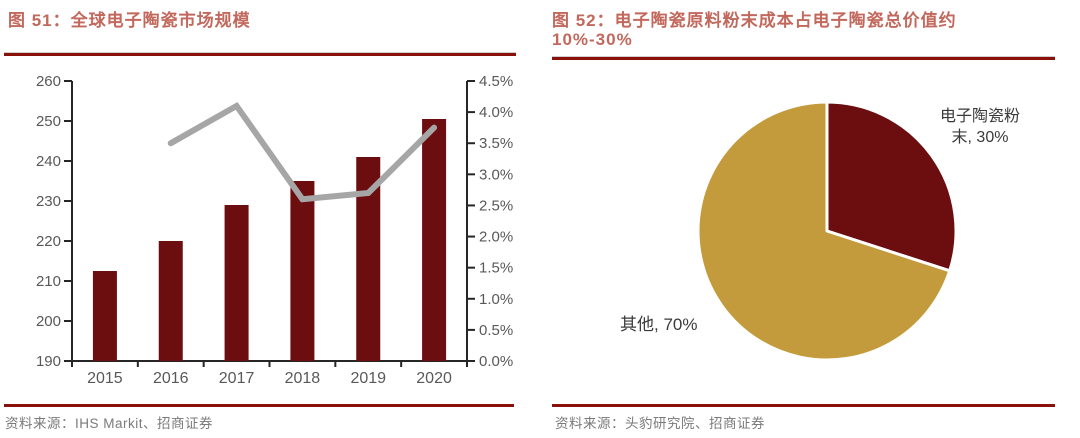 This screenshot has width=1080, height=438. I want to click on figure-52-title-line2: 10%-30%, so click(592, 39).